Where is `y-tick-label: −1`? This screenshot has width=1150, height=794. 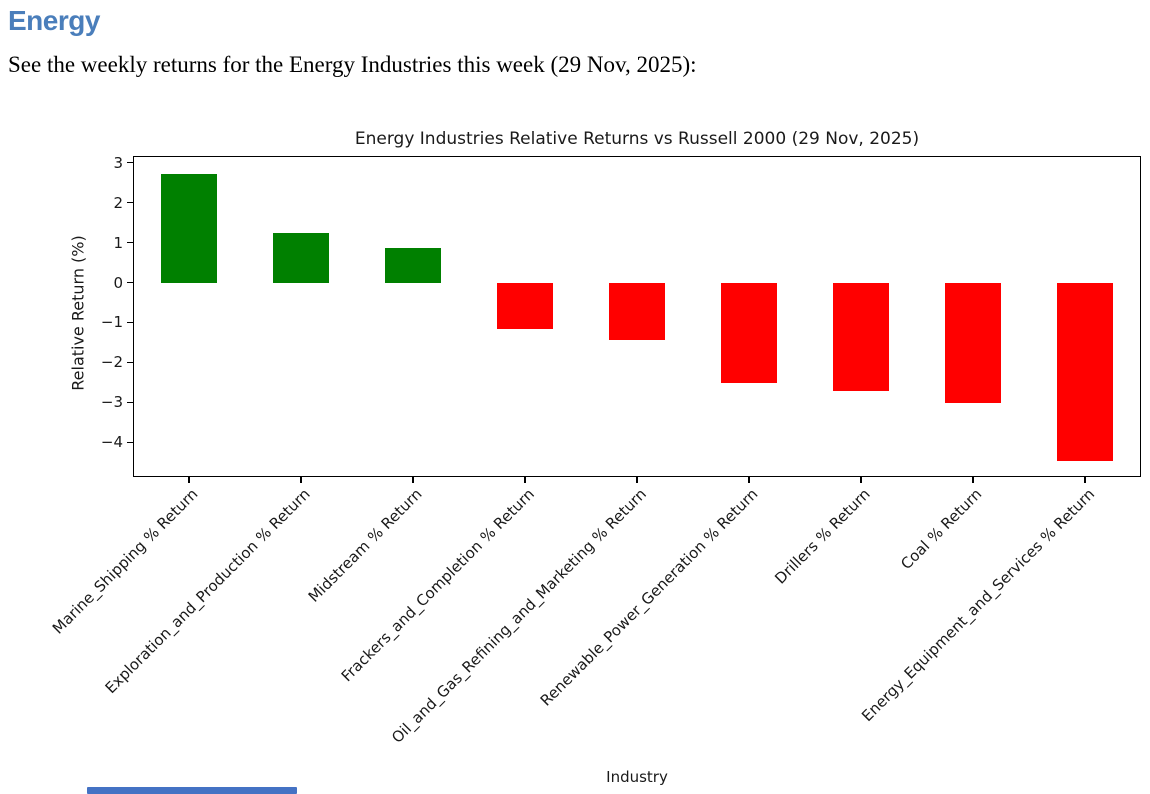
y-tick-label: −1 is located at coordinates (111, 322).